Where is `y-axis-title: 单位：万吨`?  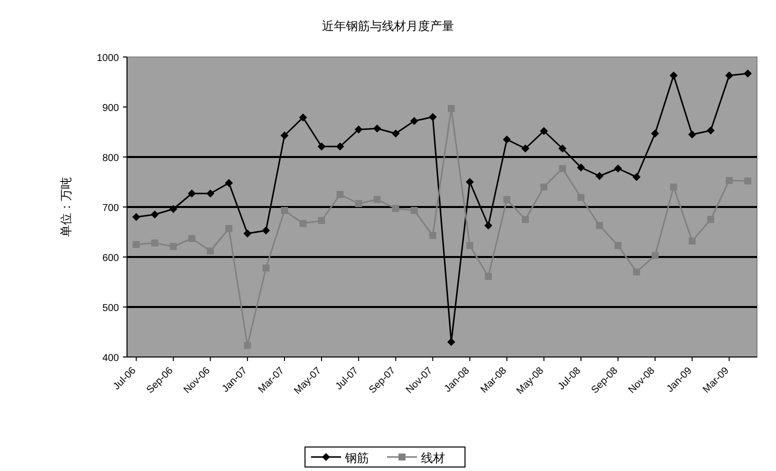
y-axis-title: 单位：万吨 is located at coordinates (66, 207).